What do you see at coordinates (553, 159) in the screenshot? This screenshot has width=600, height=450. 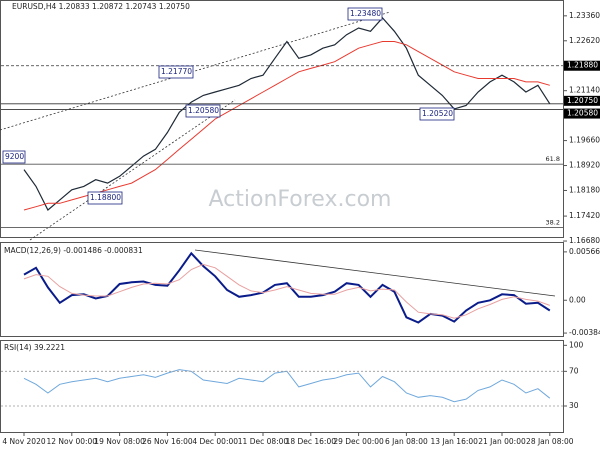 I see `fib-label: 61.8` at bounding box center [553, 159].